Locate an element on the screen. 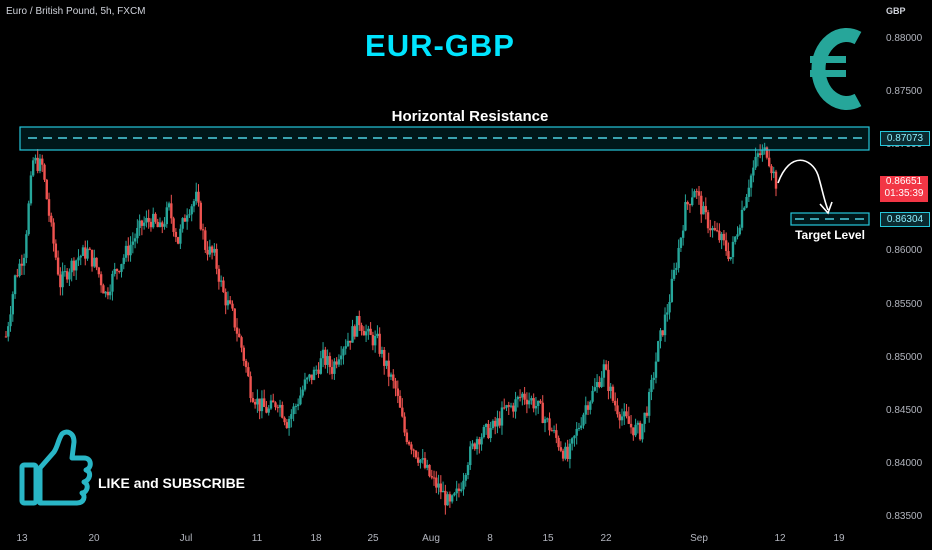  time-tick-label: Sep is located at coordinates (699, 538).